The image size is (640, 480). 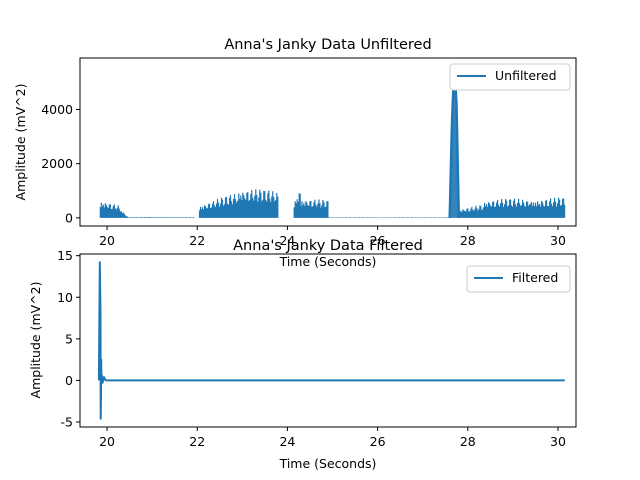 What do you see at coordinates (328, 261) in the screenshot?
I see `unfiltered-xlabel: Time (Seconds)` at bounding box center [328, 261].